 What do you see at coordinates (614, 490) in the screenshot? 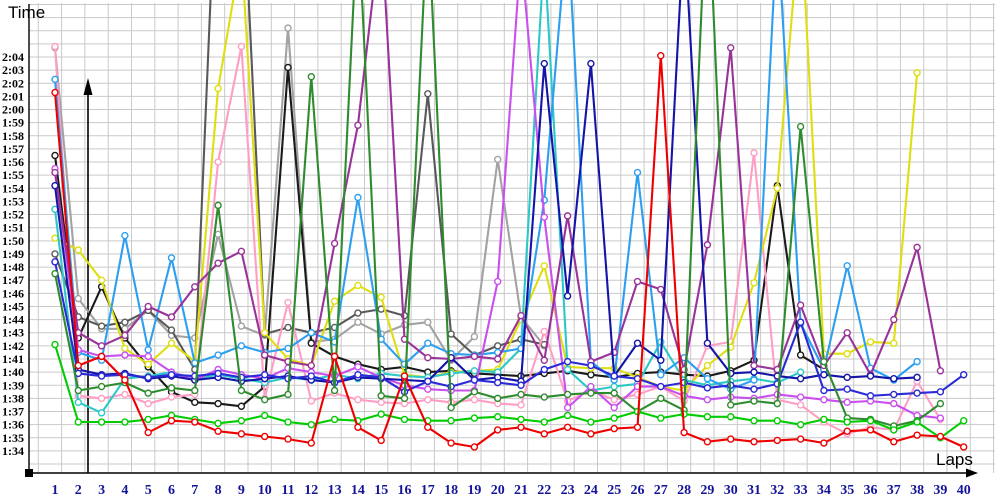
I see `x-tick-label: 25` at bounding box center [614, 490].